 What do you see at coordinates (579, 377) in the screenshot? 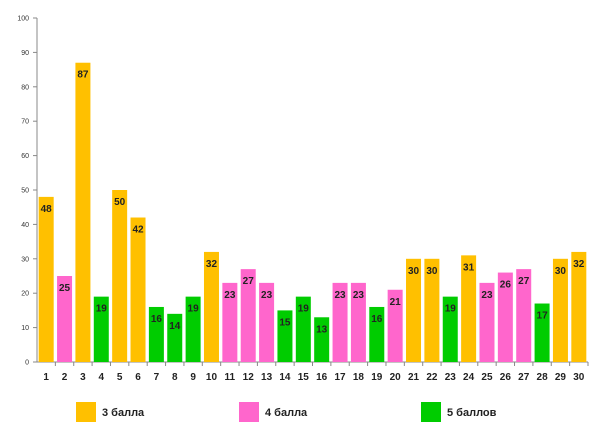
I see `x-tick-label: 30` at bounding box center [579, 377].